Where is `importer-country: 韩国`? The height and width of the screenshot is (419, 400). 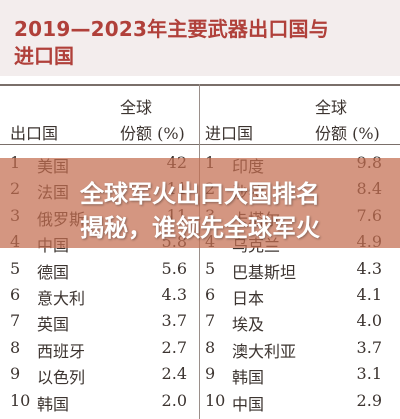
importer-country: 韩国 is located at coordinates (248, 377).